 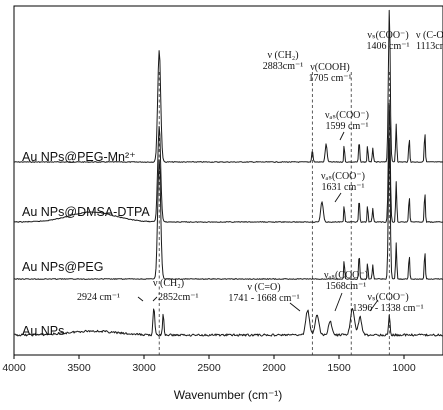 I want to click on annotation-ch2-bottom: ν (CH₂), so click(x=168, y=283).